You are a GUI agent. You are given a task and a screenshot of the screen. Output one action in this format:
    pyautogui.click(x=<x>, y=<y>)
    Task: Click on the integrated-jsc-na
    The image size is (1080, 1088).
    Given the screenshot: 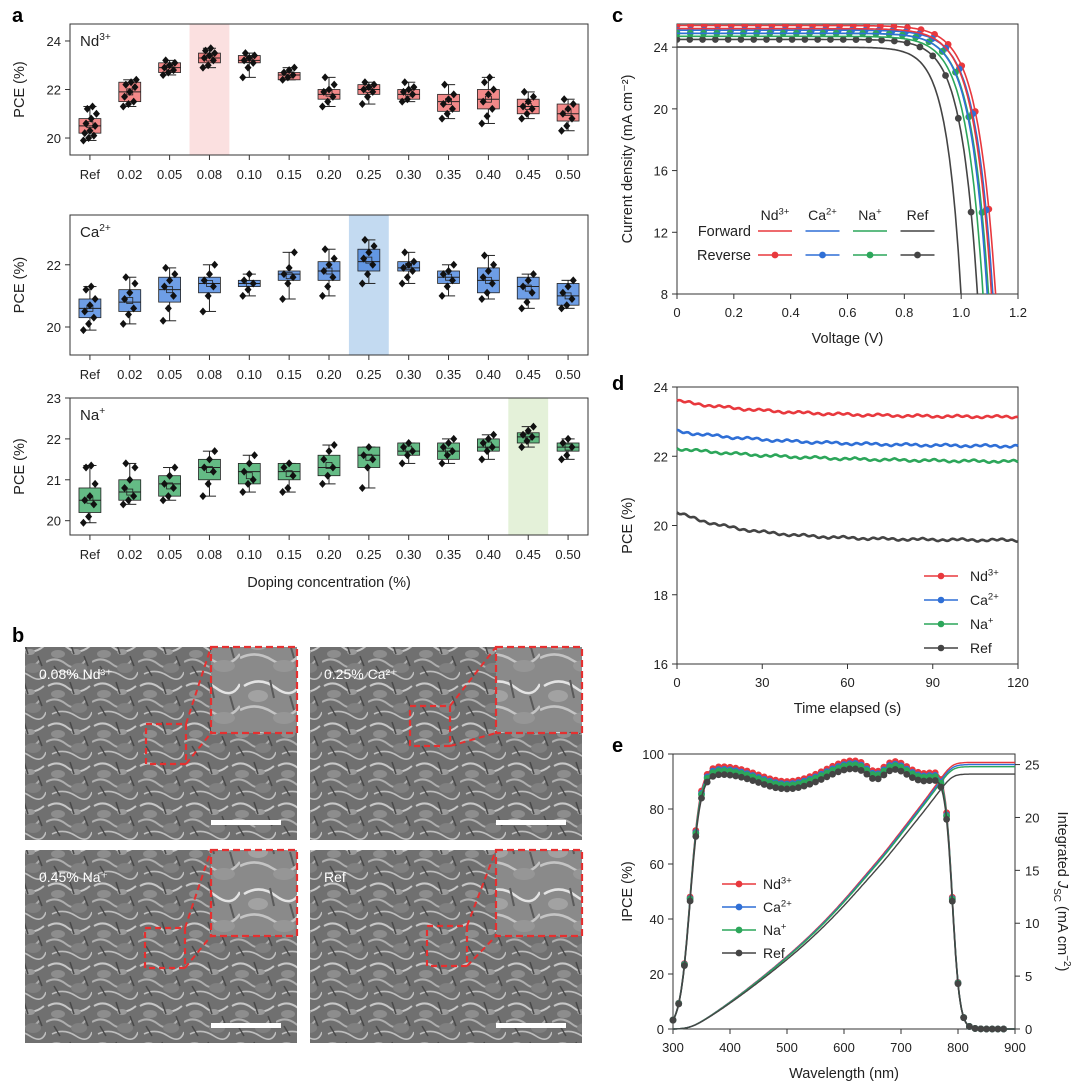 What is the action you would take?
    pyautogui.click(x=844, y=898)
    